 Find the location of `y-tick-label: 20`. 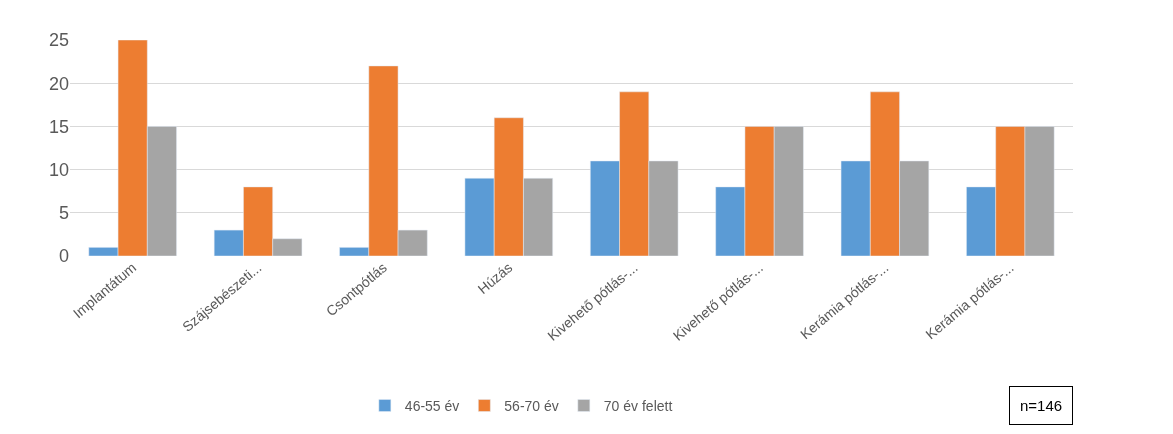

y-tick-label: 20 is located at coordinates (58, 83).